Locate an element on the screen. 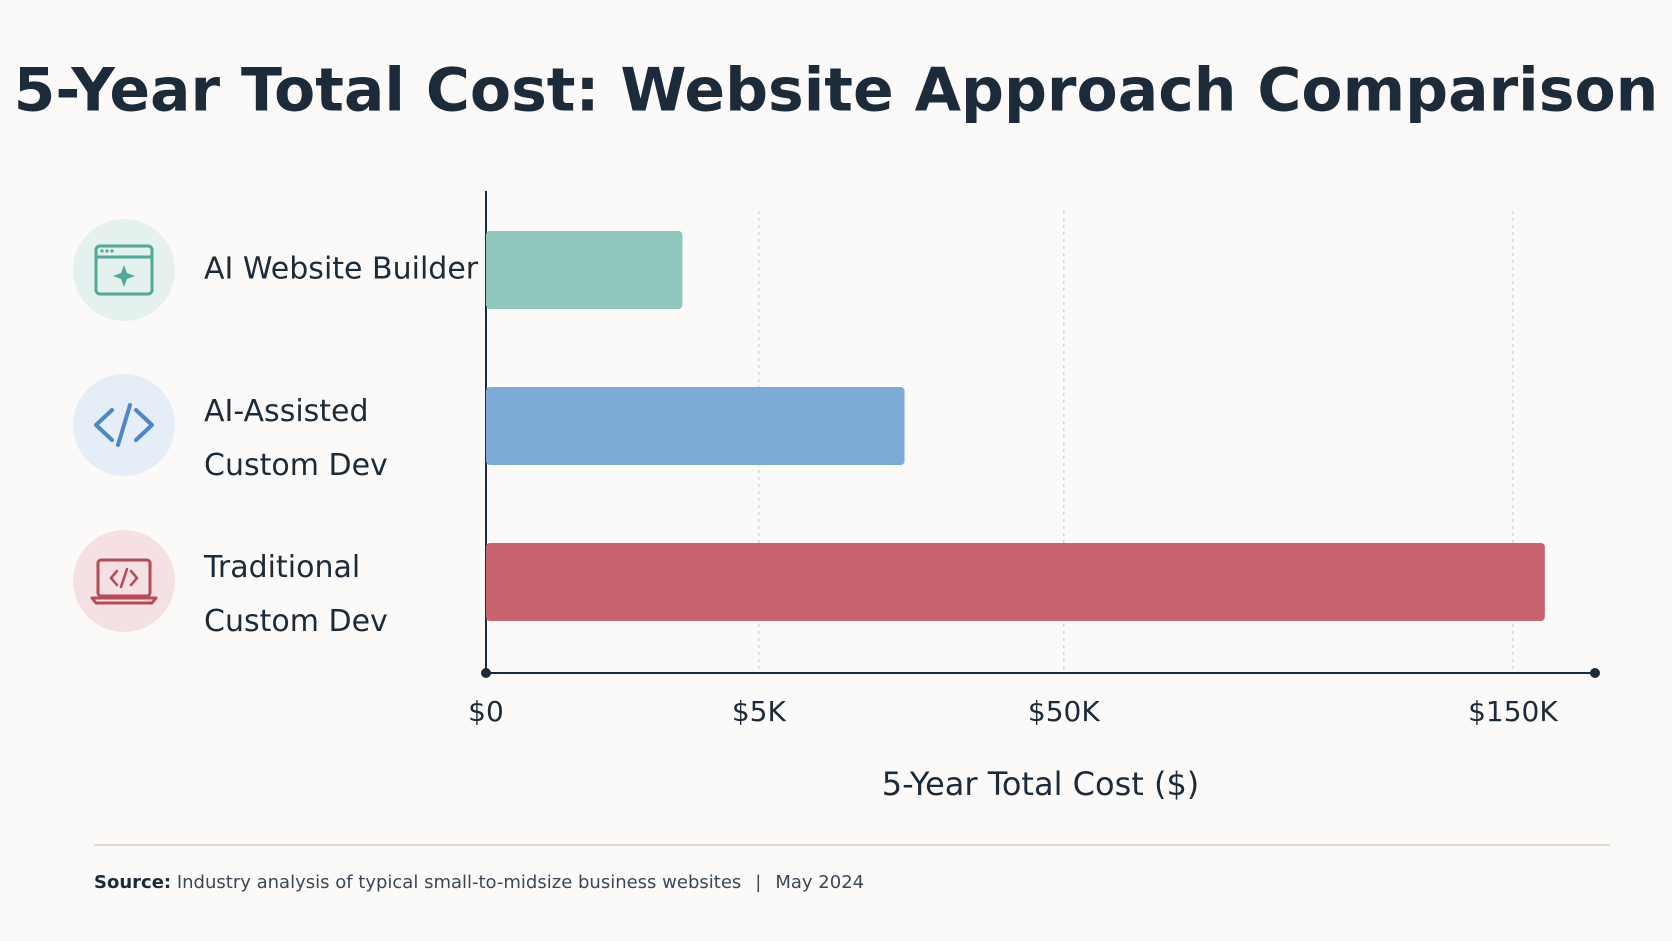 The width and height of the screenshot is (1672, 941). x-tick-label: $0 is located at coordinates (486, 711).